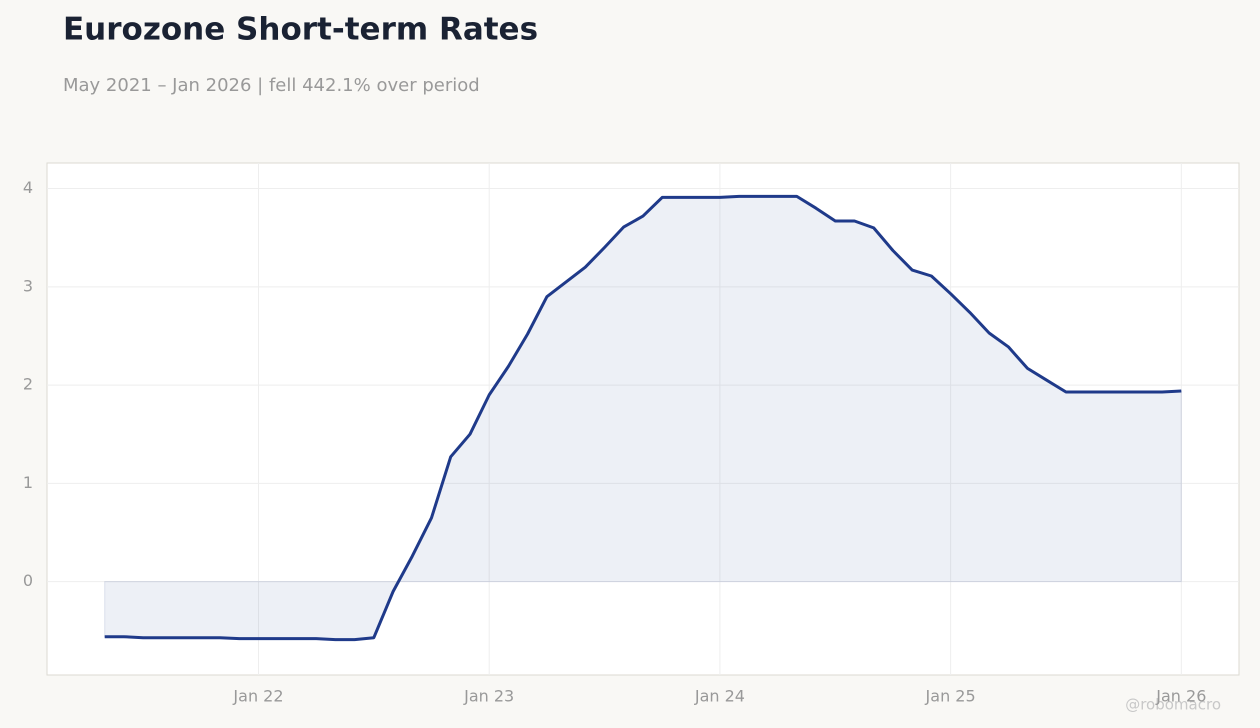 This screenshot has height=728, width=1260. I want to click on x-tick-label: Jan 26, so click(1180, 696).